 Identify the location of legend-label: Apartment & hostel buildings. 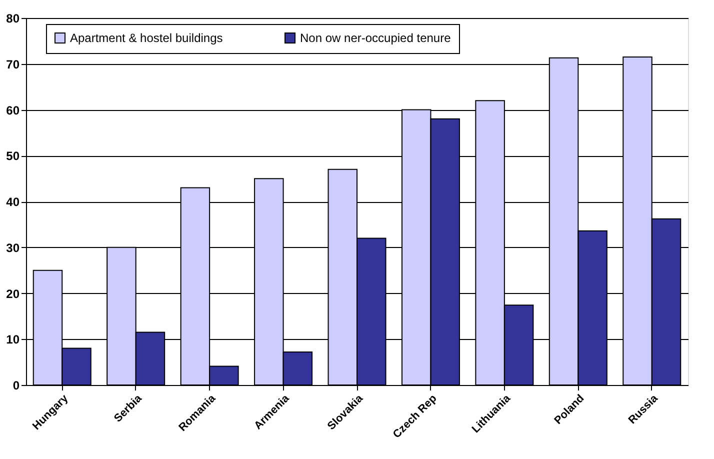
(146, 38).